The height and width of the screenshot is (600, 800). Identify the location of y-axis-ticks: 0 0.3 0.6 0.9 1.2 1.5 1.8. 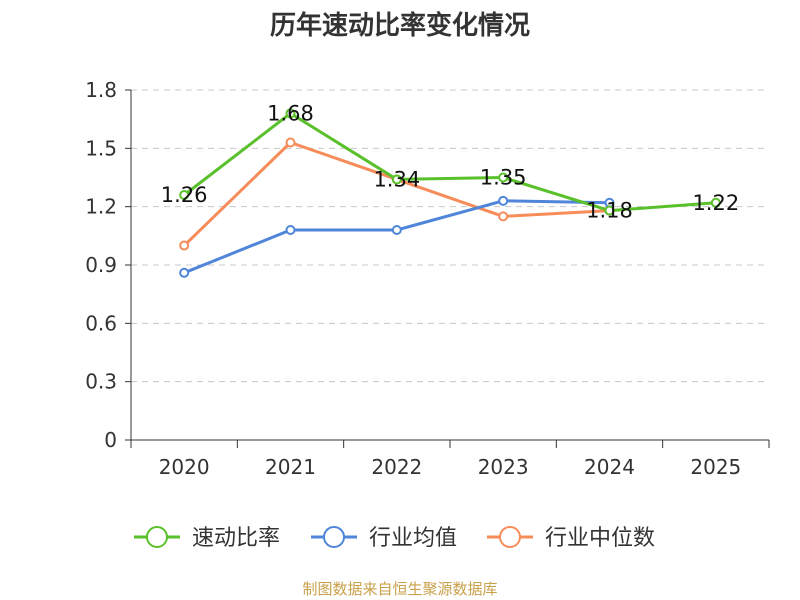
(101, 265).